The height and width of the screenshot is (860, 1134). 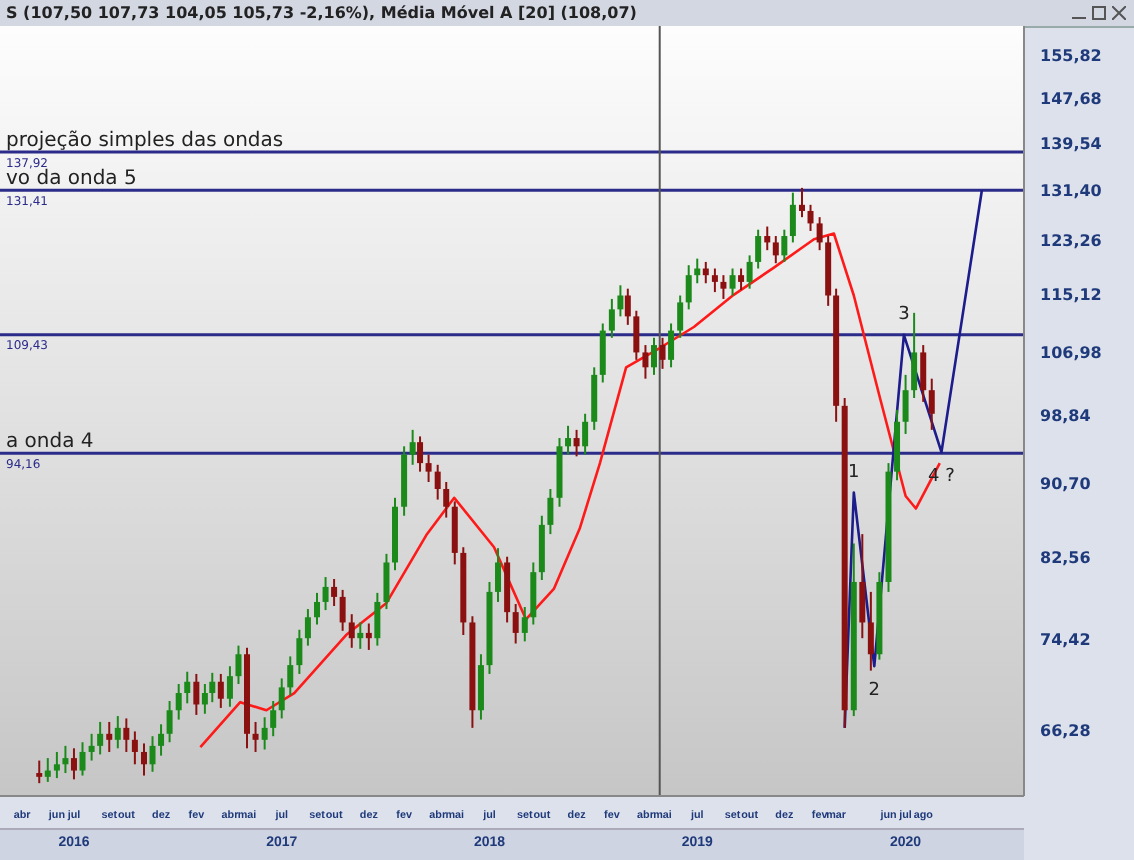 What do you see at coordinates (1066, 557) in the screenshot?
I see `y-tick-label: 82,56` at bounding box center [1066, 557].